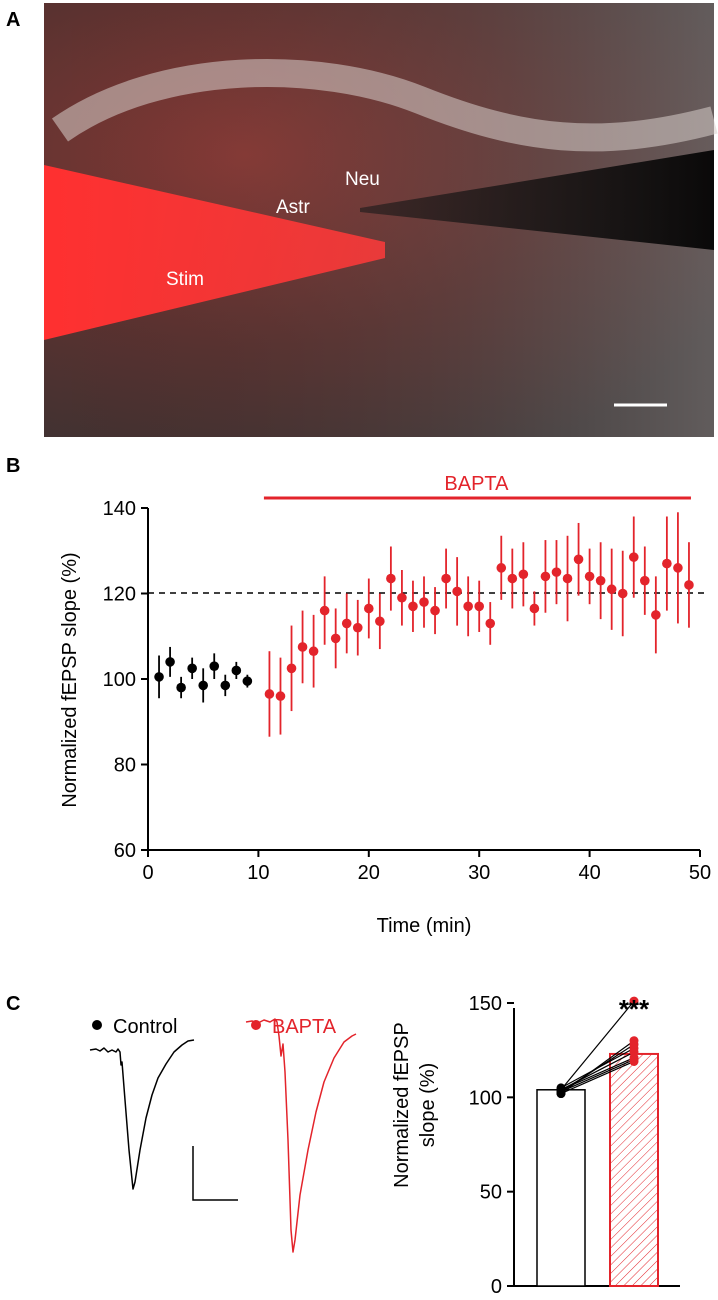 The height and width of the screenshot is (1300, 718). What do you see at coordinates (476, 484) in the screenshot?
I see `bapta-bar-label: BAPTA` at bounding box center [476, 484].